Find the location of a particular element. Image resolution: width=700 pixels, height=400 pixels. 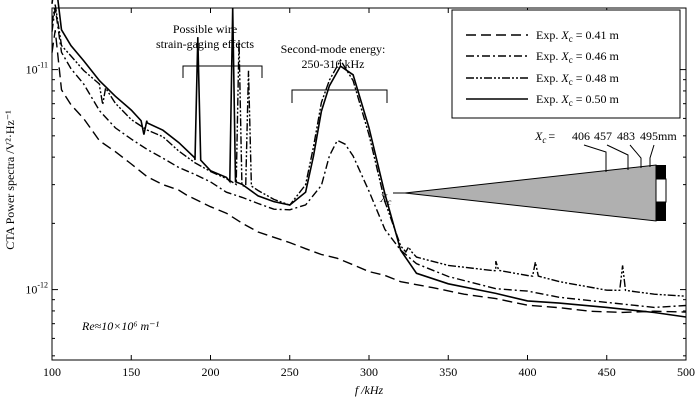

legend-entry-1: Exp. Xc = 0.41 m is located at coordinates (577, 36).